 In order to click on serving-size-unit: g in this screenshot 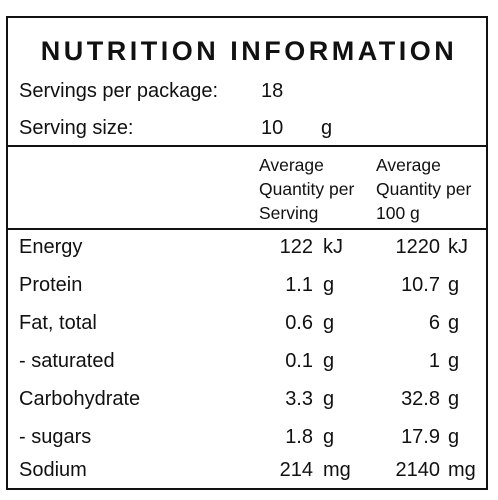, I will do `click(327, 128)`.